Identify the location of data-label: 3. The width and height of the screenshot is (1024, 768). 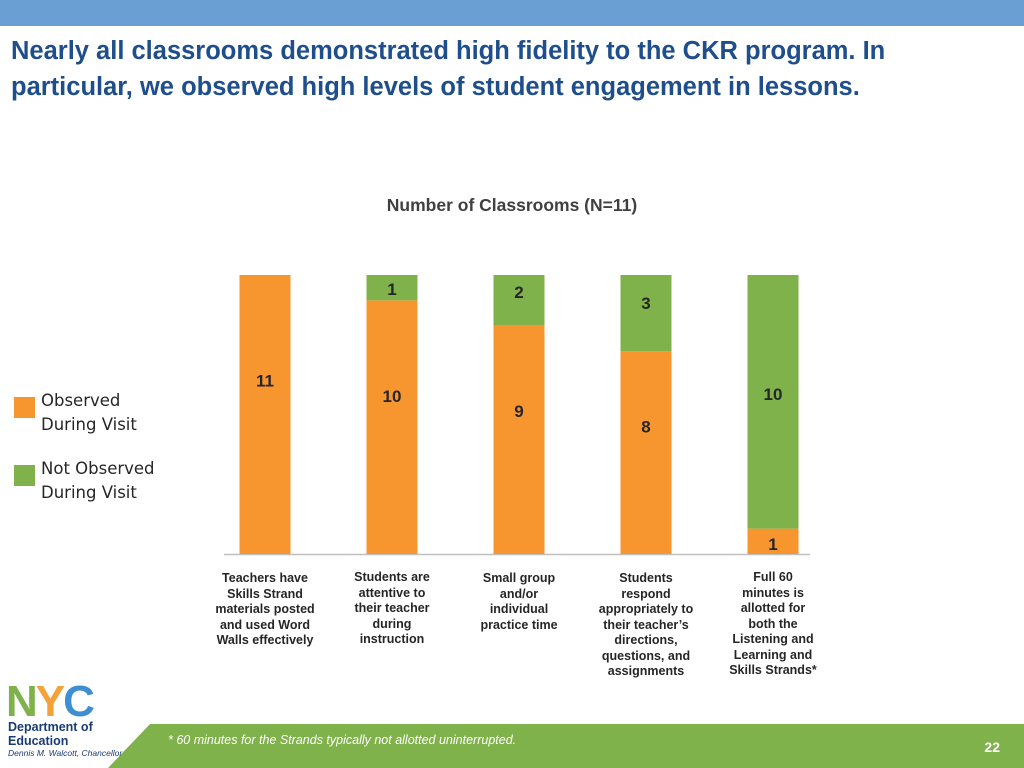
(645, 303).